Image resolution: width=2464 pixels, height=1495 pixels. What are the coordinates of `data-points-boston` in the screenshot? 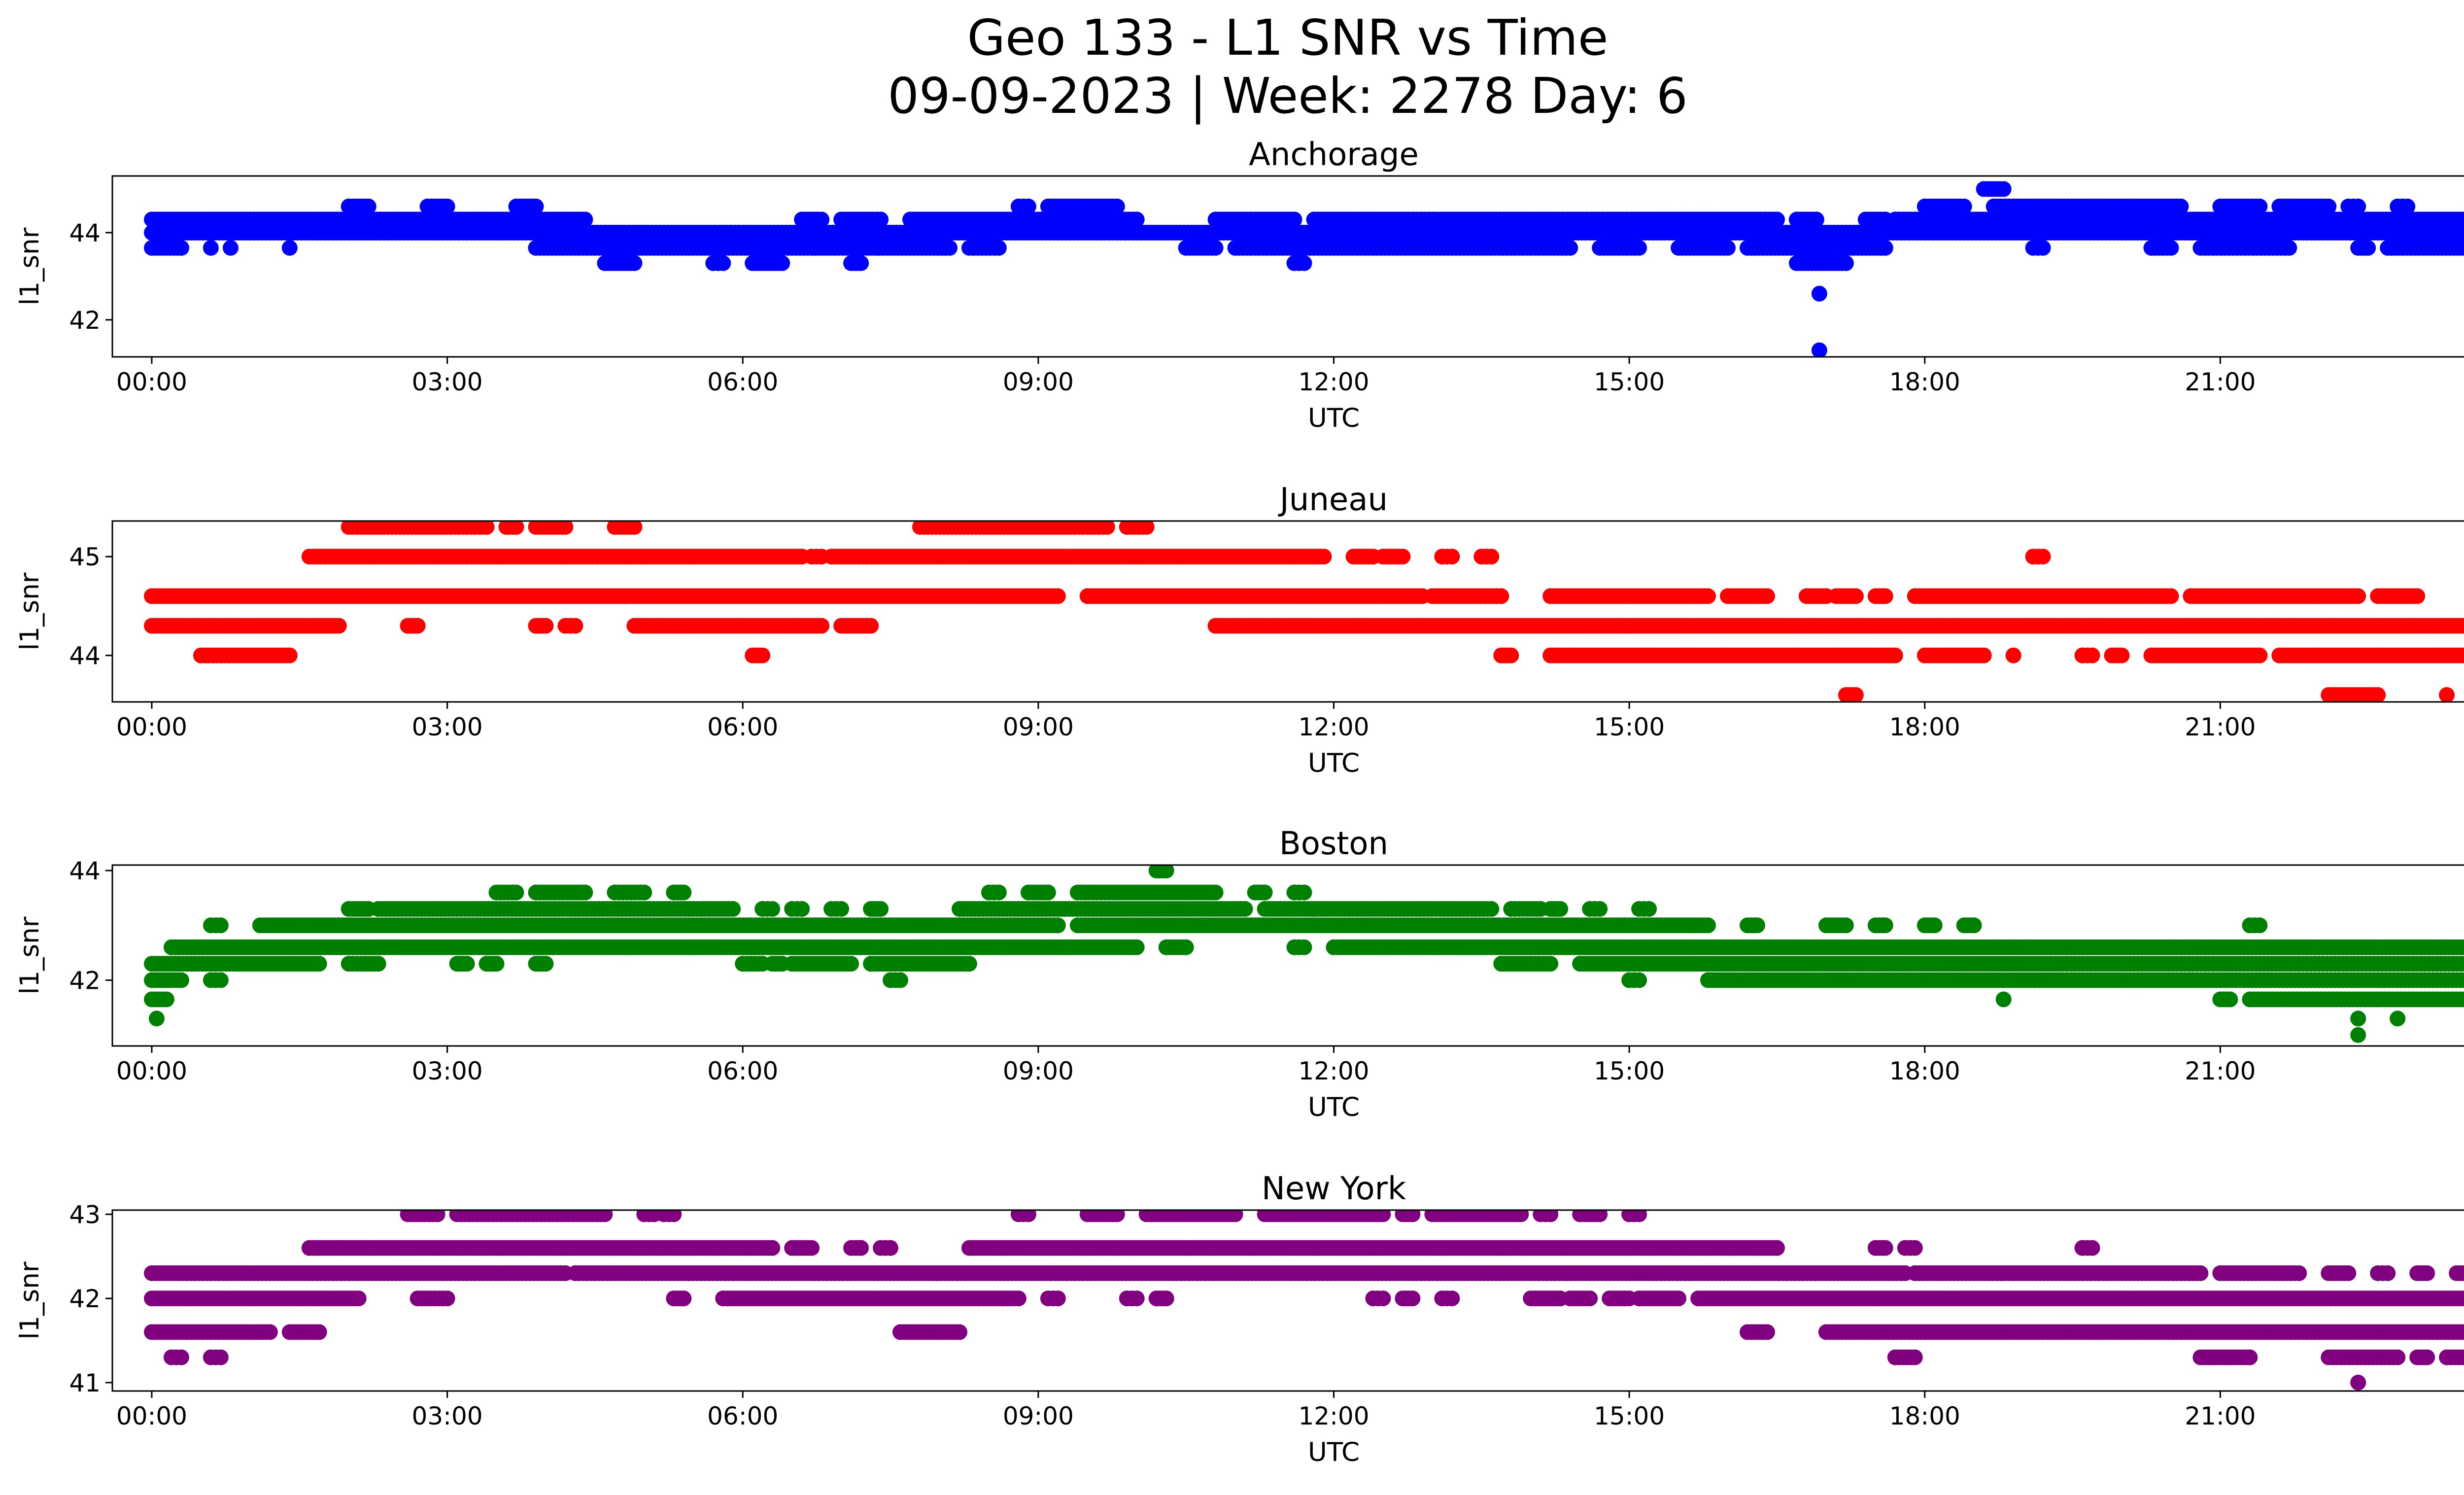 It's located at (1304, 954).